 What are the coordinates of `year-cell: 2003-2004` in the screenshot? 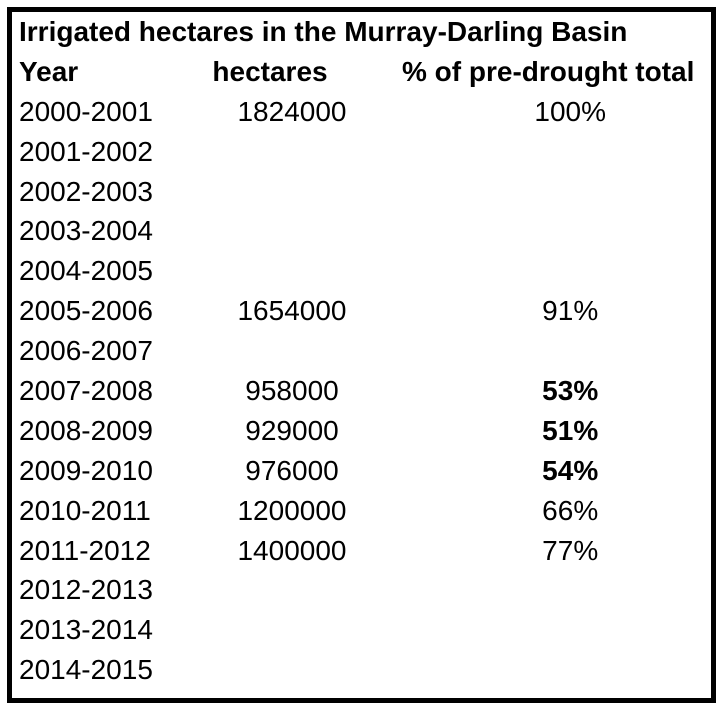 It's located at (86, 231).